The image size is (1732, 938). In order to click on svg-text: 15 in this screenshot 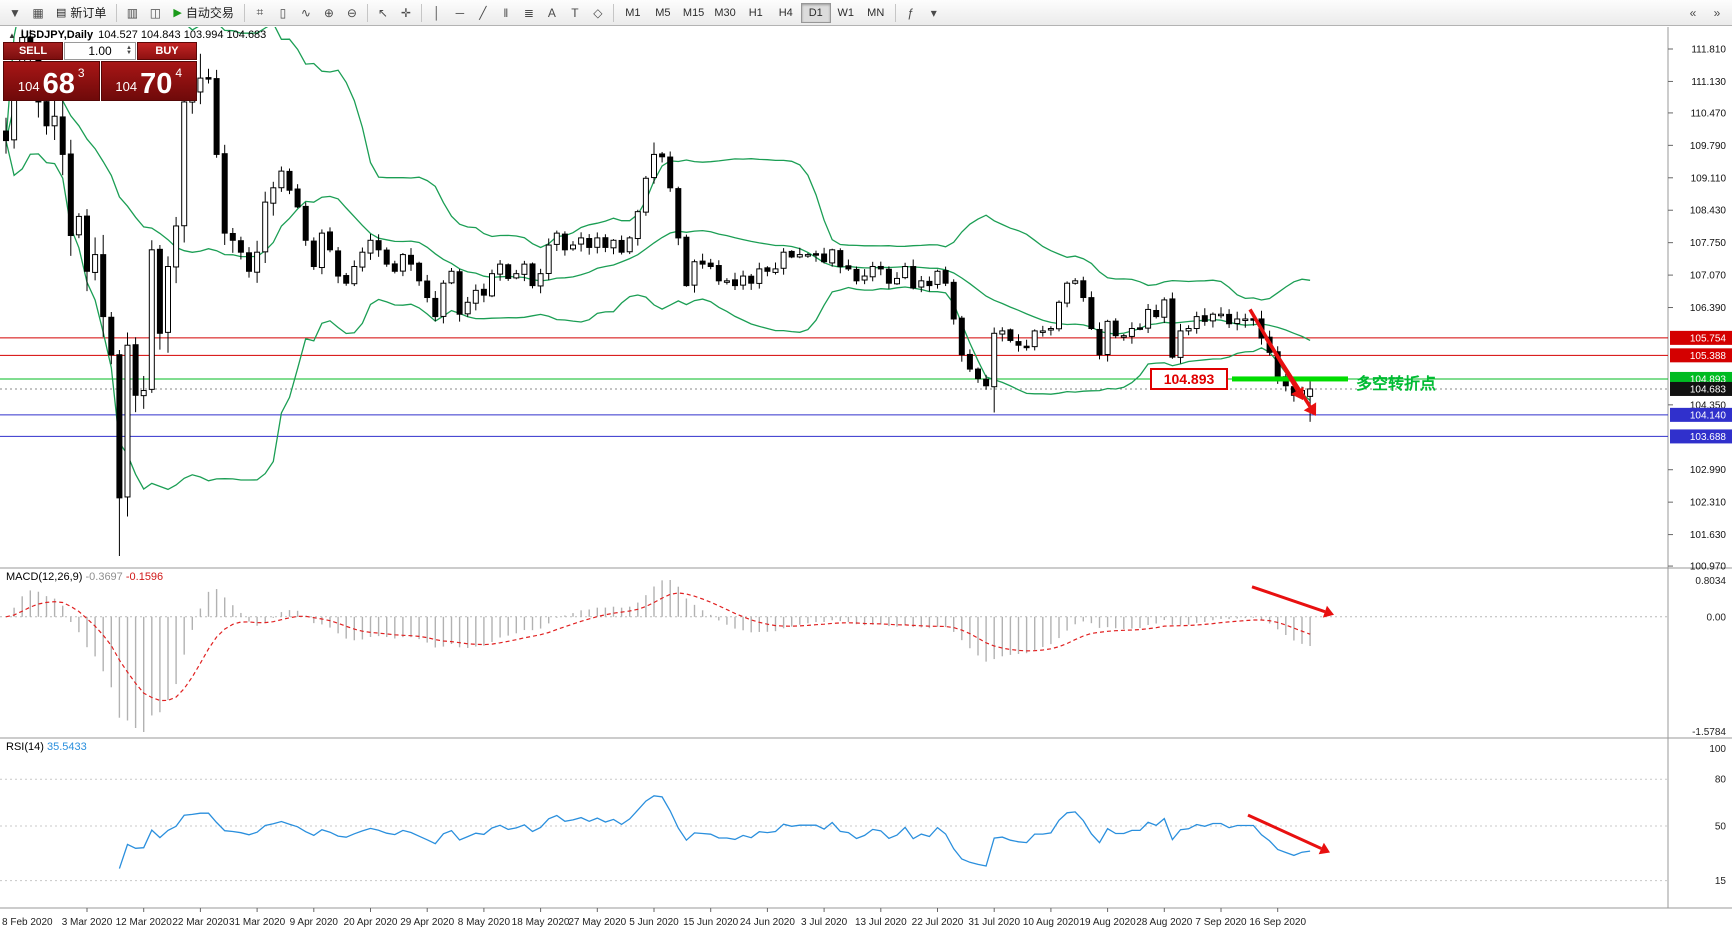, I will do `click(1721, 881)`.